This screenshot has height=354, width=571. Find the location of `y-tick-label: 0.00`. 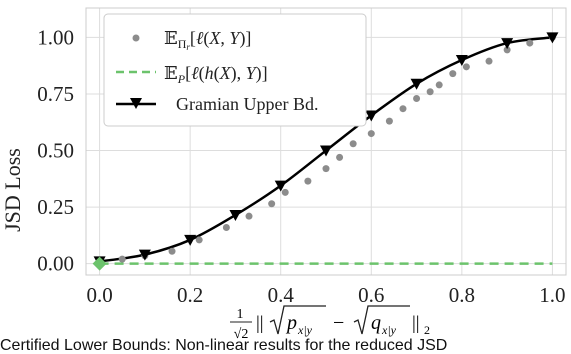

y-tick-label: 0.00 is located at coordinates (55, 264).